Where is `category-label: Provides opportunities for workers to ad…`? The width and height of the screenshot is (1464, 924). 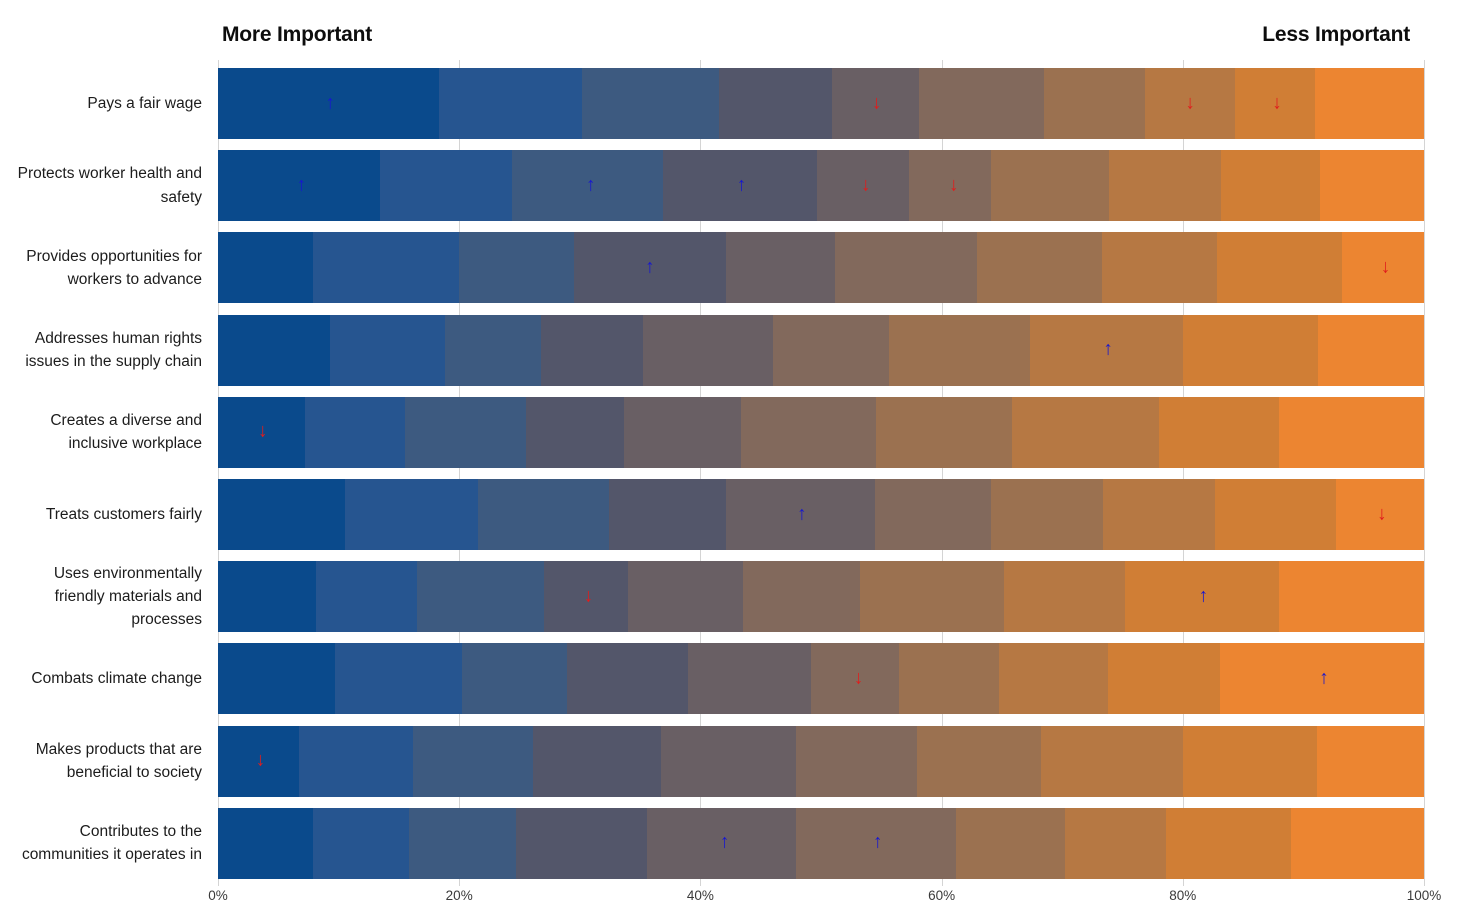
category-label: Provides opportunities for workers to ad… is located at coordinates (114, 267).